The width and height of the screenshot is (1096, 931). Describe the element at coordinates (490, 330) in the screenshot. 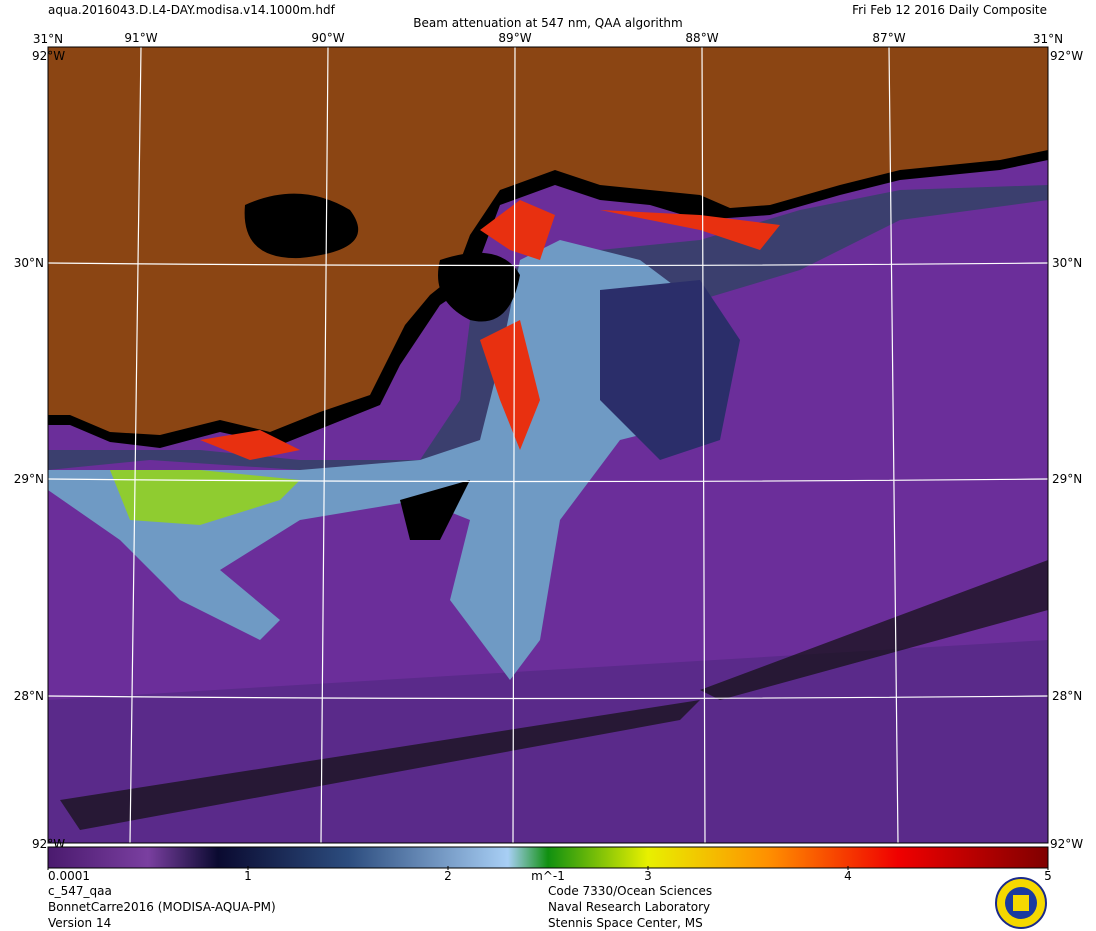

I see `high-values` at that location.